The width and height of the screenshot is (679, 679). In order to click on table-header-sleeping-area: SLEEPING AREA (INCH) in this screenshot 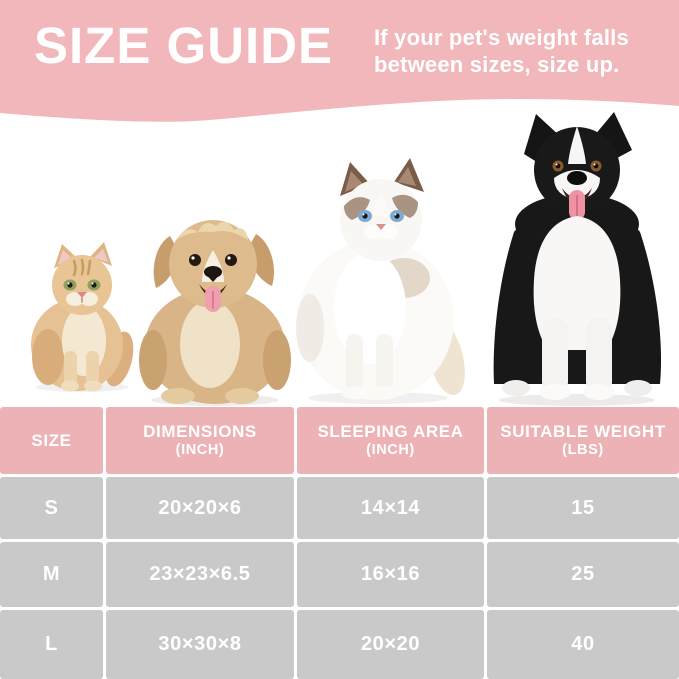, I will do `click(390, 440)`.